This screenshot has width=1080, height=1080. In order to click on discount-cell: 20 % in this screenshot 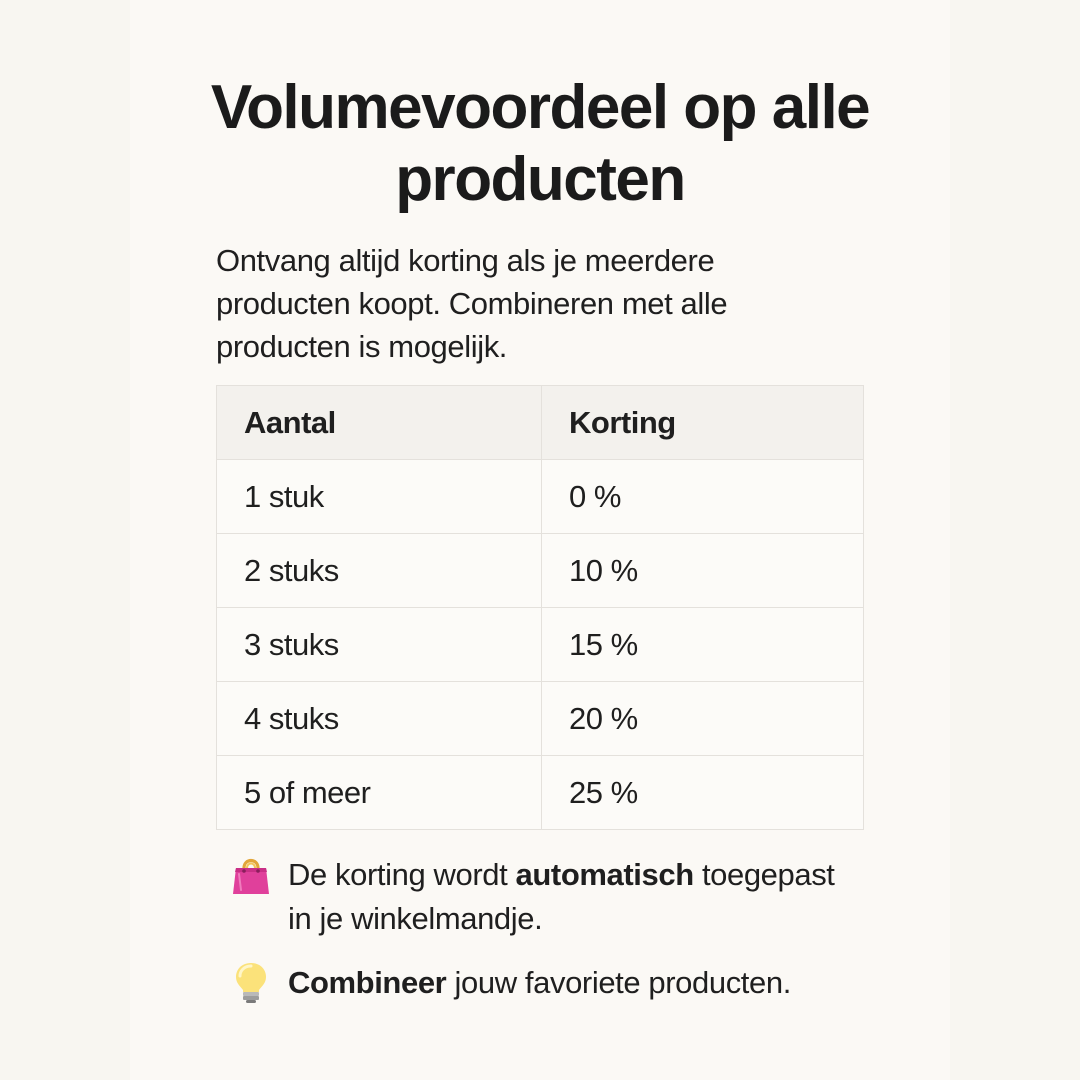, I will do `click(702, 718)`.